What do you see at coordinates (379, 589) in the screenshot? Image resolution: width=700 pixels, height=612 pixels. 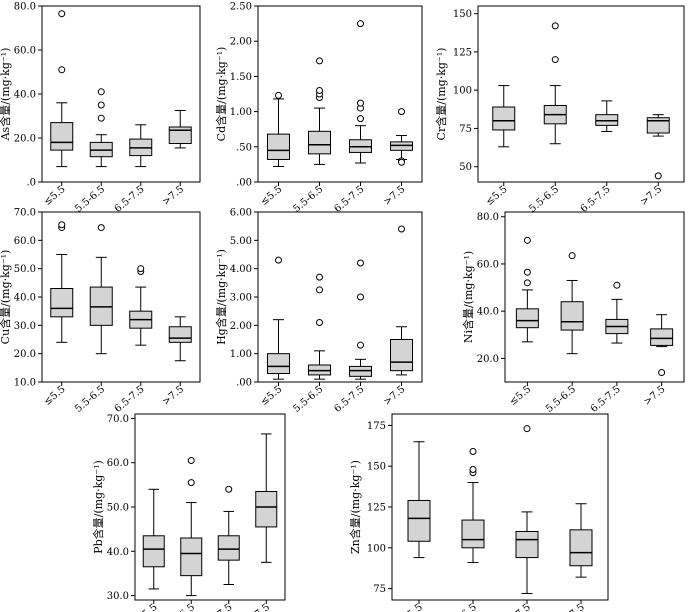 I see `y-tick-label: 75` at bounding box center [379, 589].